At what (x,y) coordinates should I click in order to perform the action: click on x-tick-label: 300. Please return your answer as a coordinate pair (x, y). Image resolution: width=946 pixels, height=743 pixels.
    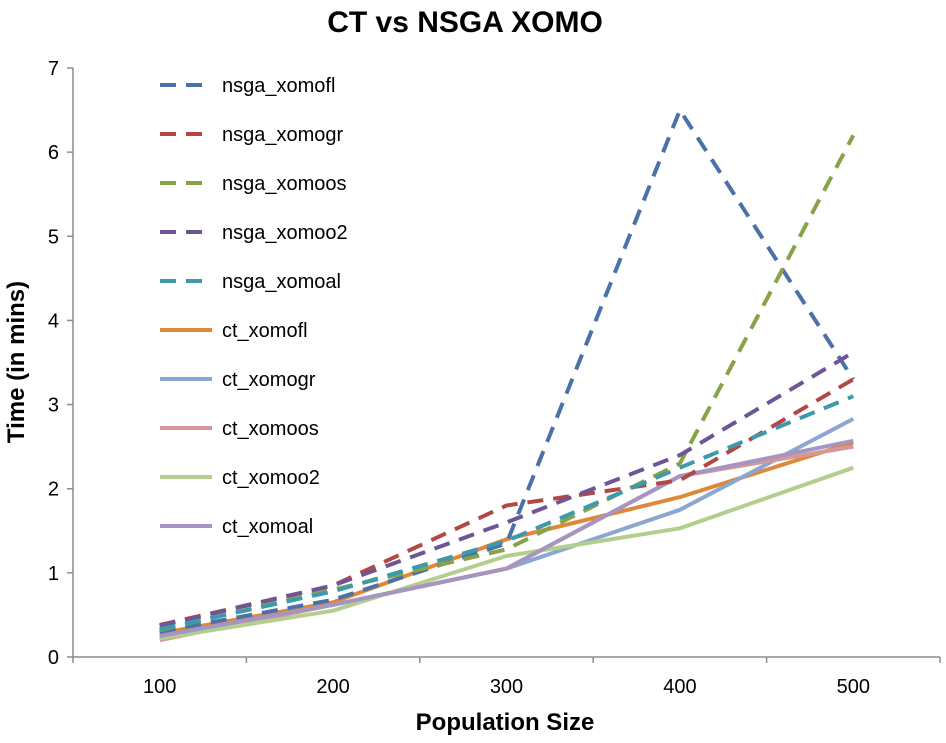
    Looking at the image, I should click on (506, 687).